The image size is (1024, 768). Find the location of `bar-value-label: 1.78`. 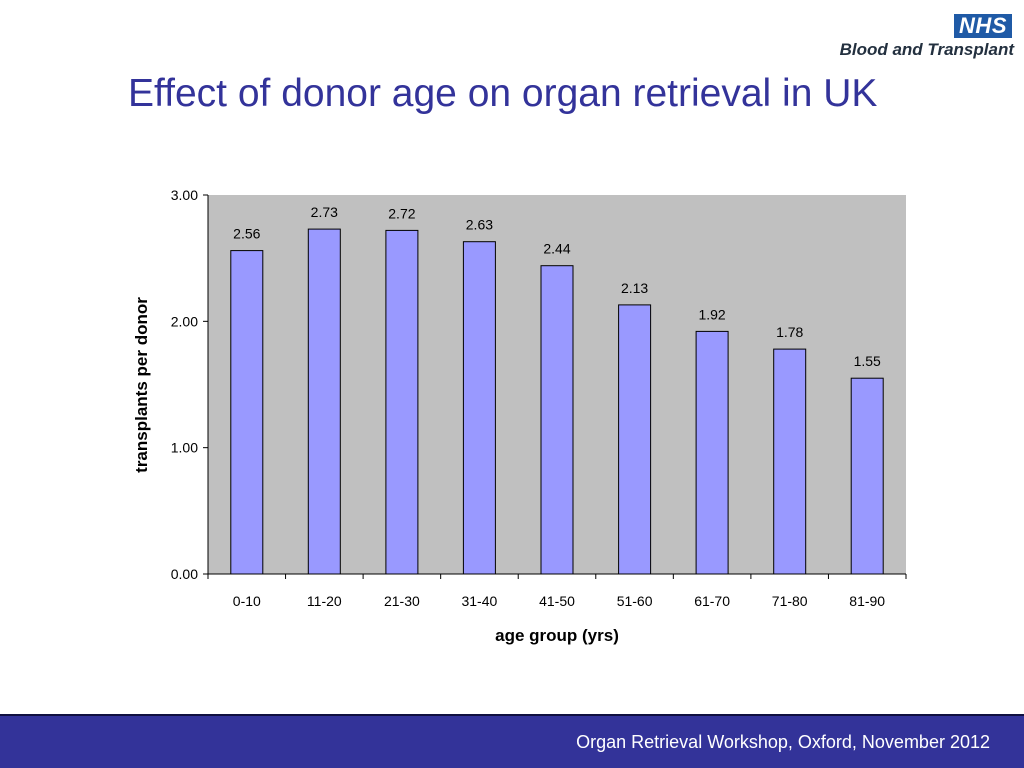

bar-value-label: 1.78 is located at coordinates (789, 332).